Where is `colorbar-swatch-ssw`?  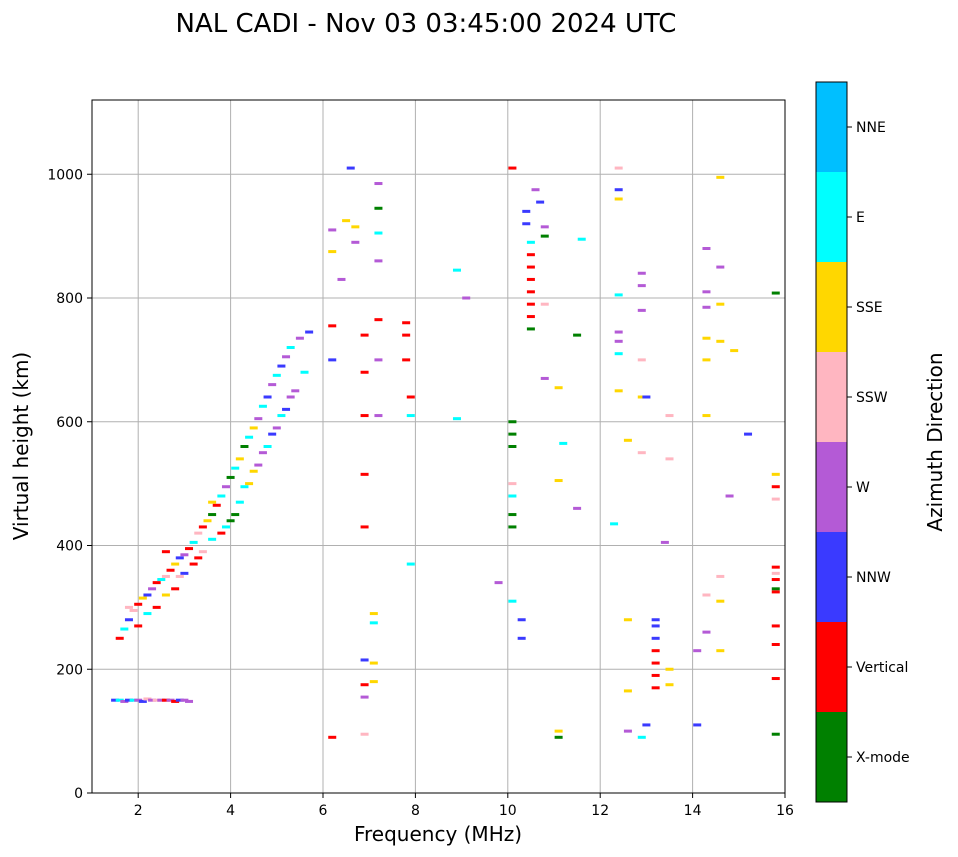 colorbar-swatch-ssw is located at coordinates (831, 397).